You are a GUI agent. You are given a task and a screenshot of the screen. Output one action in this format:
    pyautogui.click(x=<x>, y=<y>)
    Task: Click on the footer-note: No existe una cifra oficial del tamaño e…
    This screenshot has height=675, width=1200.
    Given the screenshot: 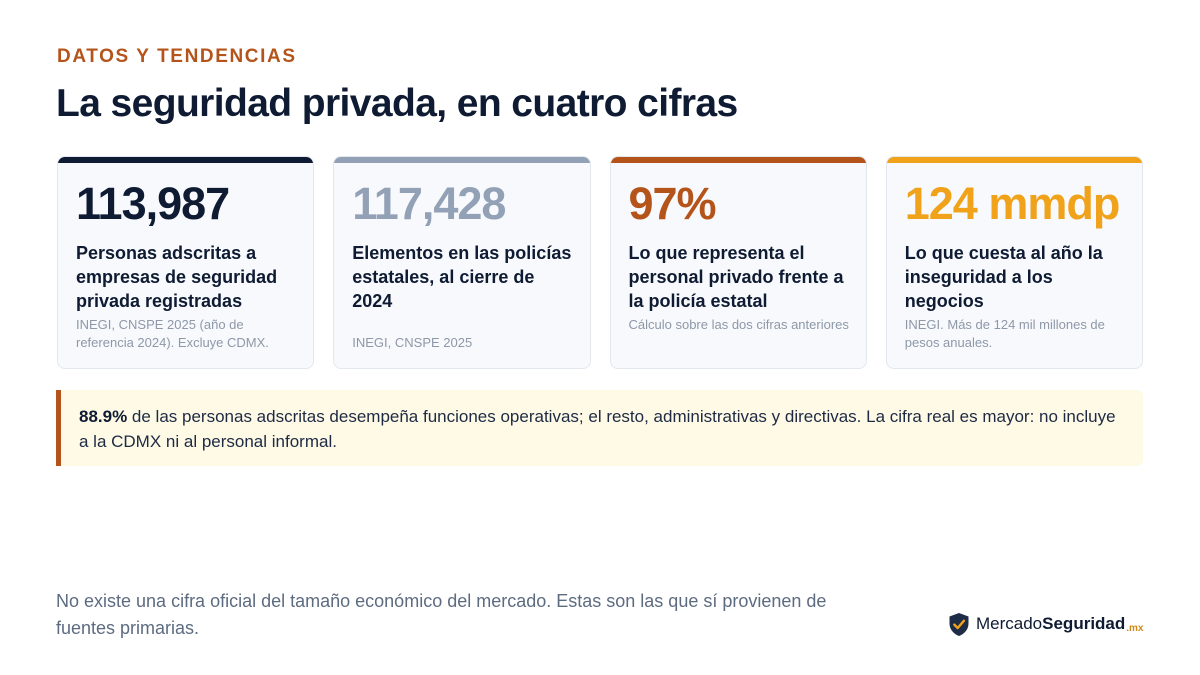 What is the action you would take?
    pyautogui.click(x=441, y=614)
    